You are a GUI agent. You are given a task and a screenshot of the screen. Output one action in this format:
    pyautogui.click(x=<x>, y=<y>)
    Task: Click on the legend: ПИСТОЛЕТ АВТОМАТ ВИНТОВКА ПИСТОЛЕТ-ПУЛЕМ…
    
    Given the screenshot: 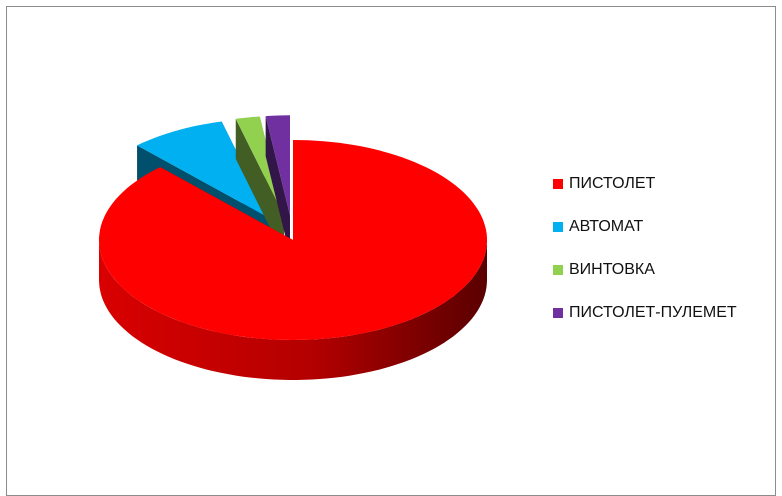 What is the action you would take?
    pyautogui.click(x=645, y=262)
    